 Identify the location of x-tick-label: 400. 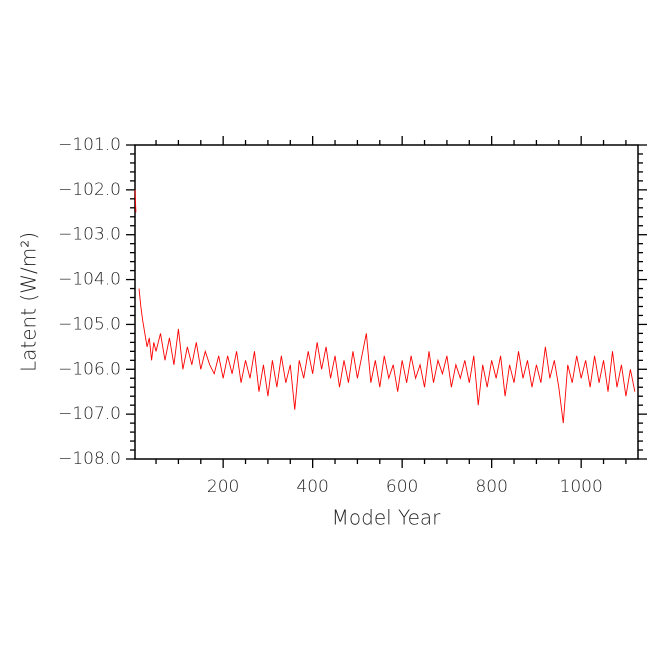
(312, 487).